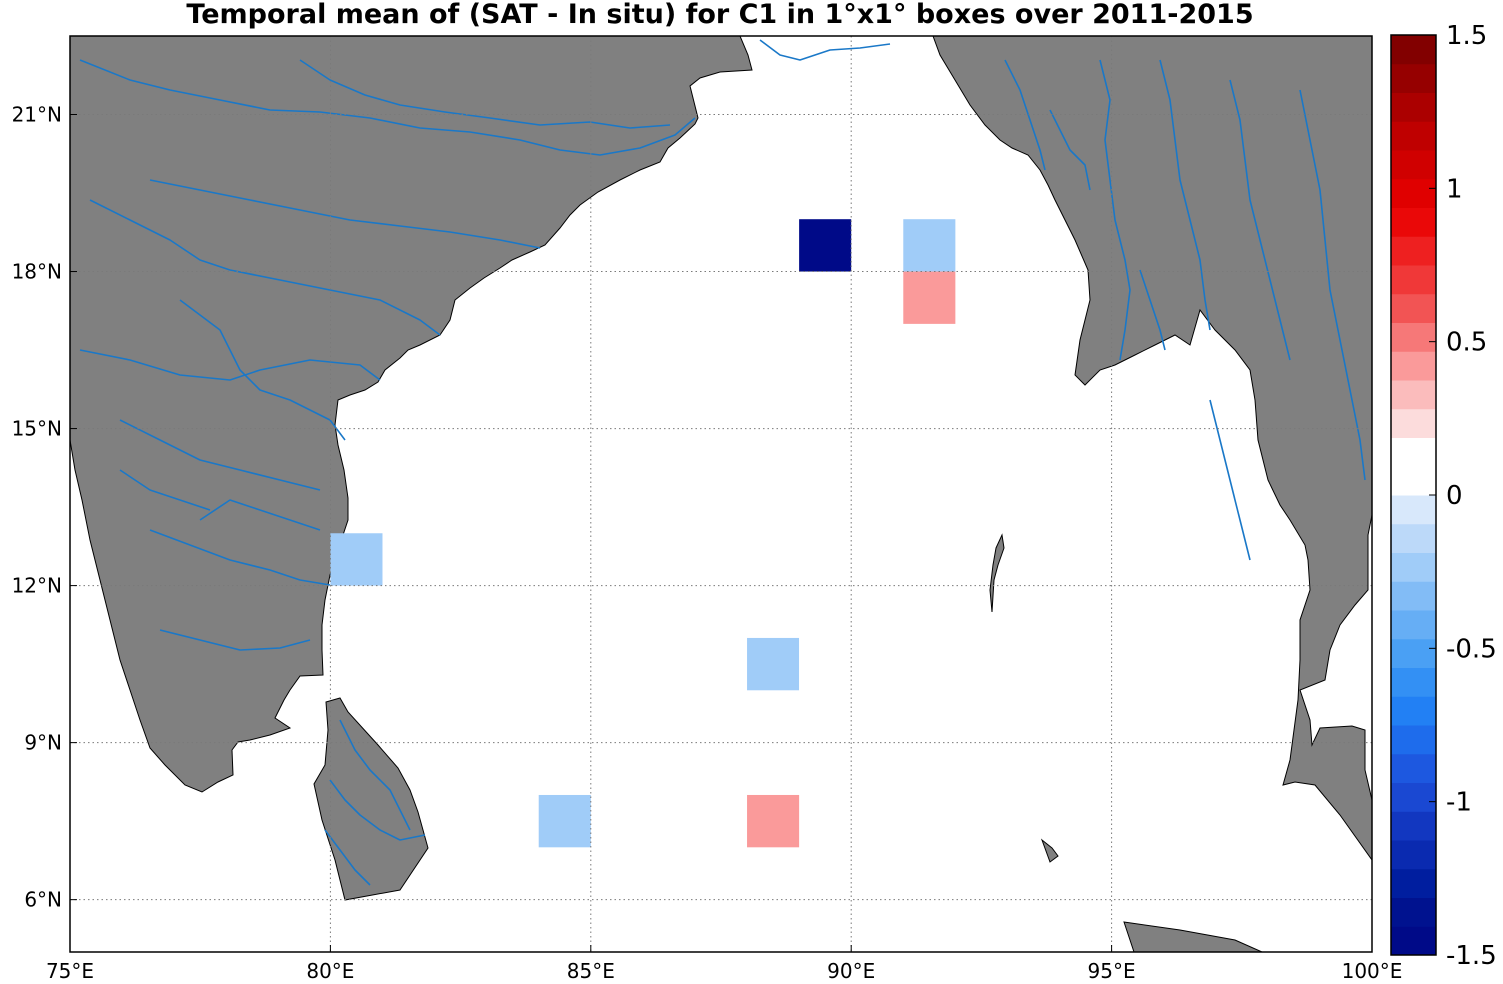 This screenshot has width=1503, height=984. Describe the element at coordinates (1459, 803) in the screenshot. I see `colorbar-tick-label: -1` at that location.